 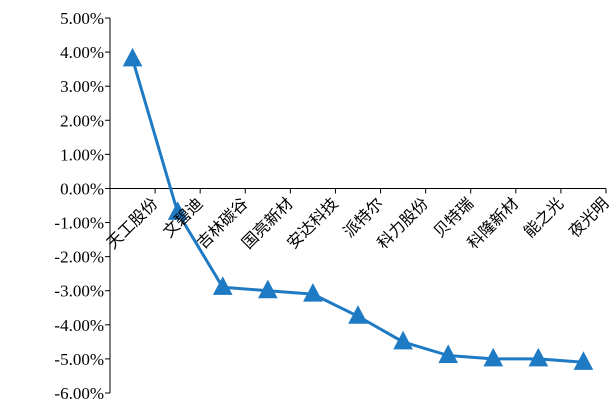 I want to click on y-tick-label: -4.00%, so click(x=79, y=325).